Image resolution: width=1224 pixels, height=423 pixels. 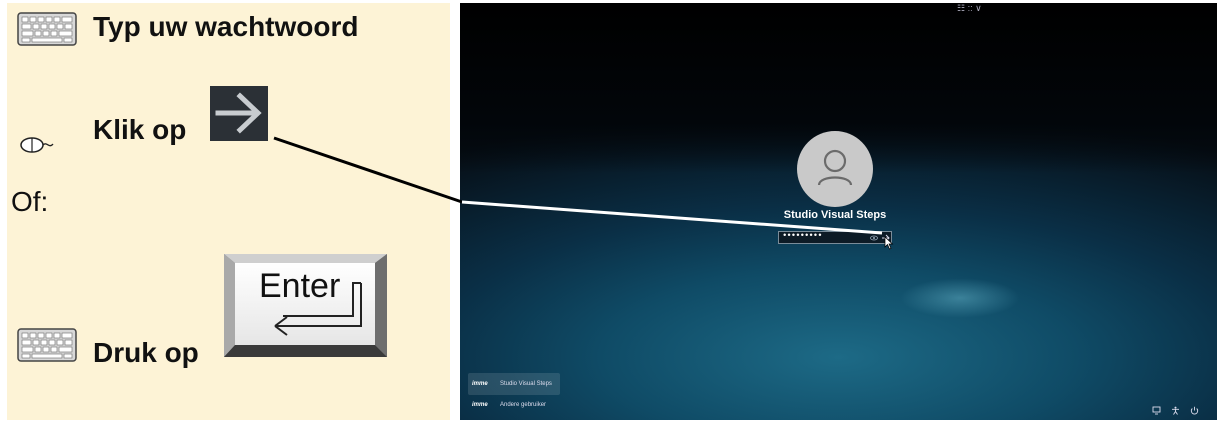 What do you see at coordinates (226, 26) in the screenshot?
I see `step-type-password: Typ uw wachtwoord` at bounding box center [226, 26].